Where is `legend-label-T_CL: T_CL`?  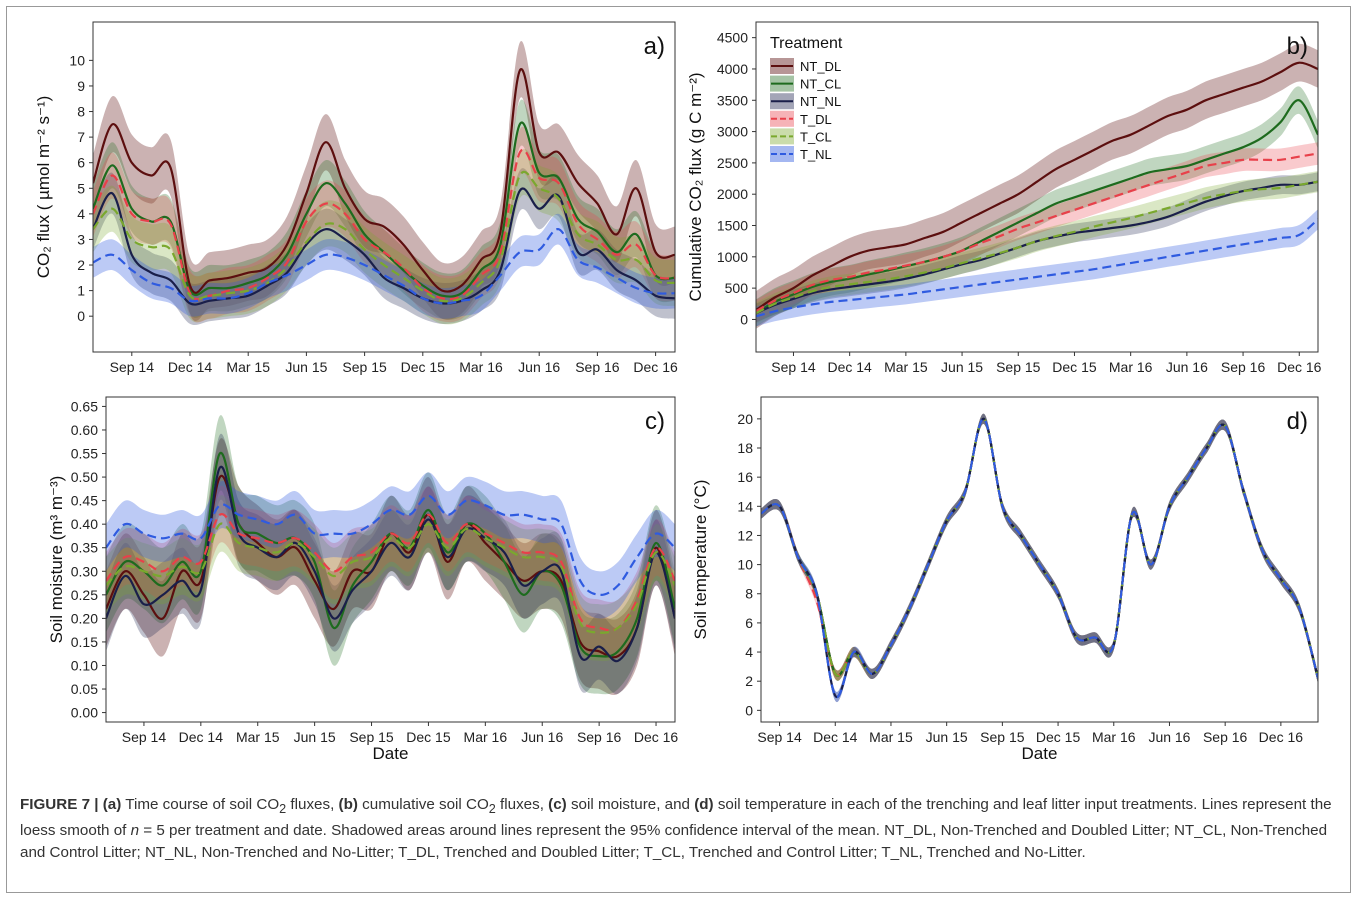 legend-label-T_CL: T_CL is located at coordinates (816, 136).